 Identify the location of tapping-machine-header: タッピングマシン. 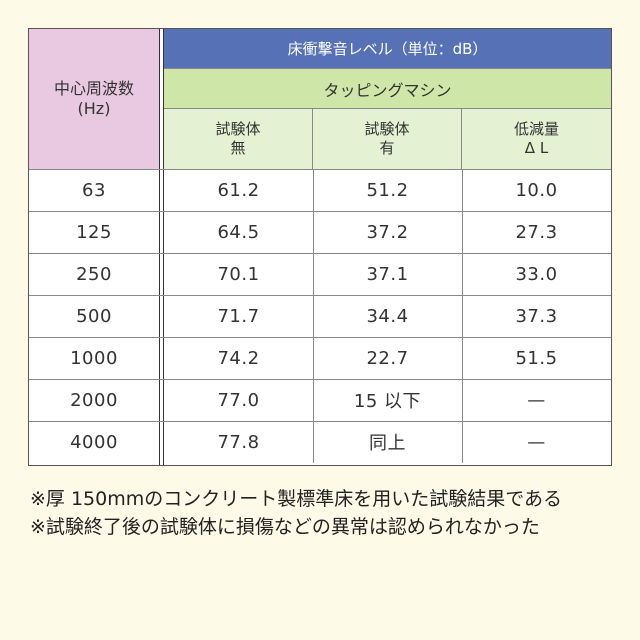
(387, 89).